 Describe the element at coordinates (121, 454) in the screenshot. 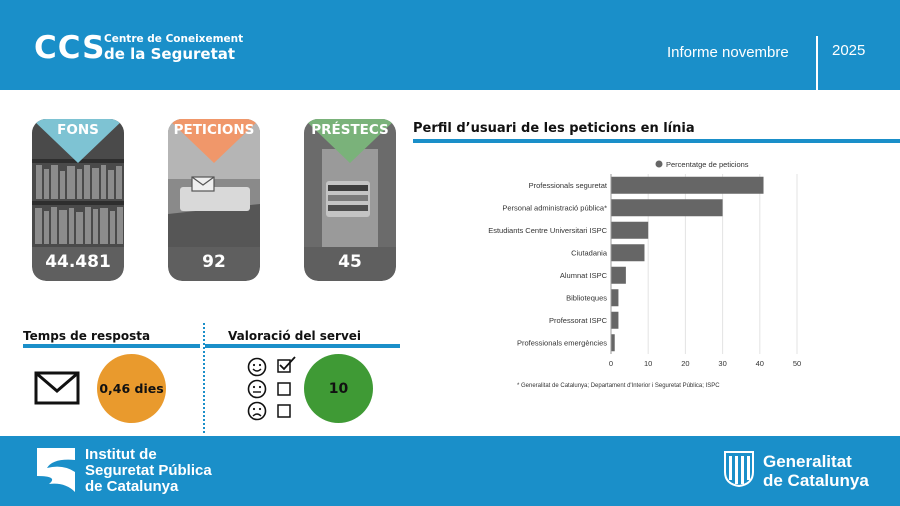

I see `ispc-line1: Institut de` at that location.